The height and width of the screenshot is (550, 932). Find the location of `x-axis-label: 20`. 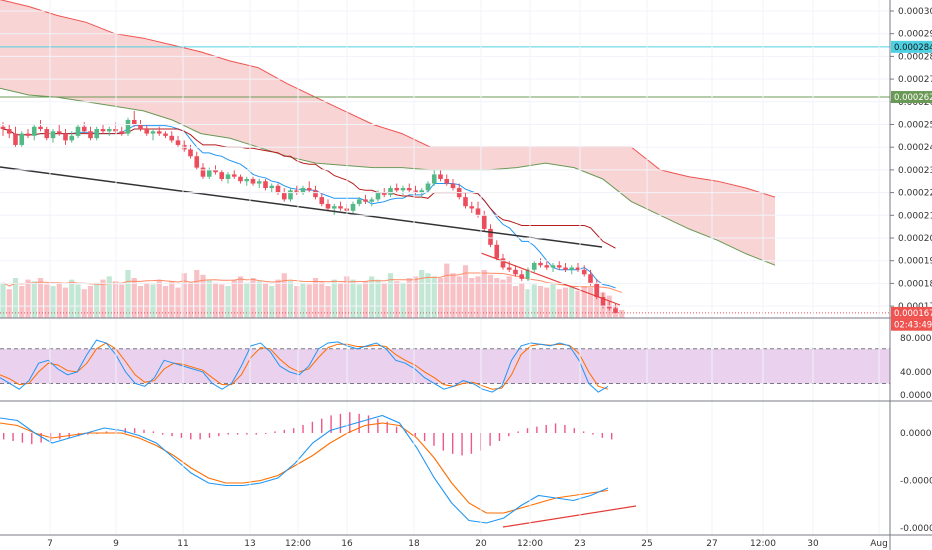

x-axis-label: 20 is located at coordinates (481, 544).